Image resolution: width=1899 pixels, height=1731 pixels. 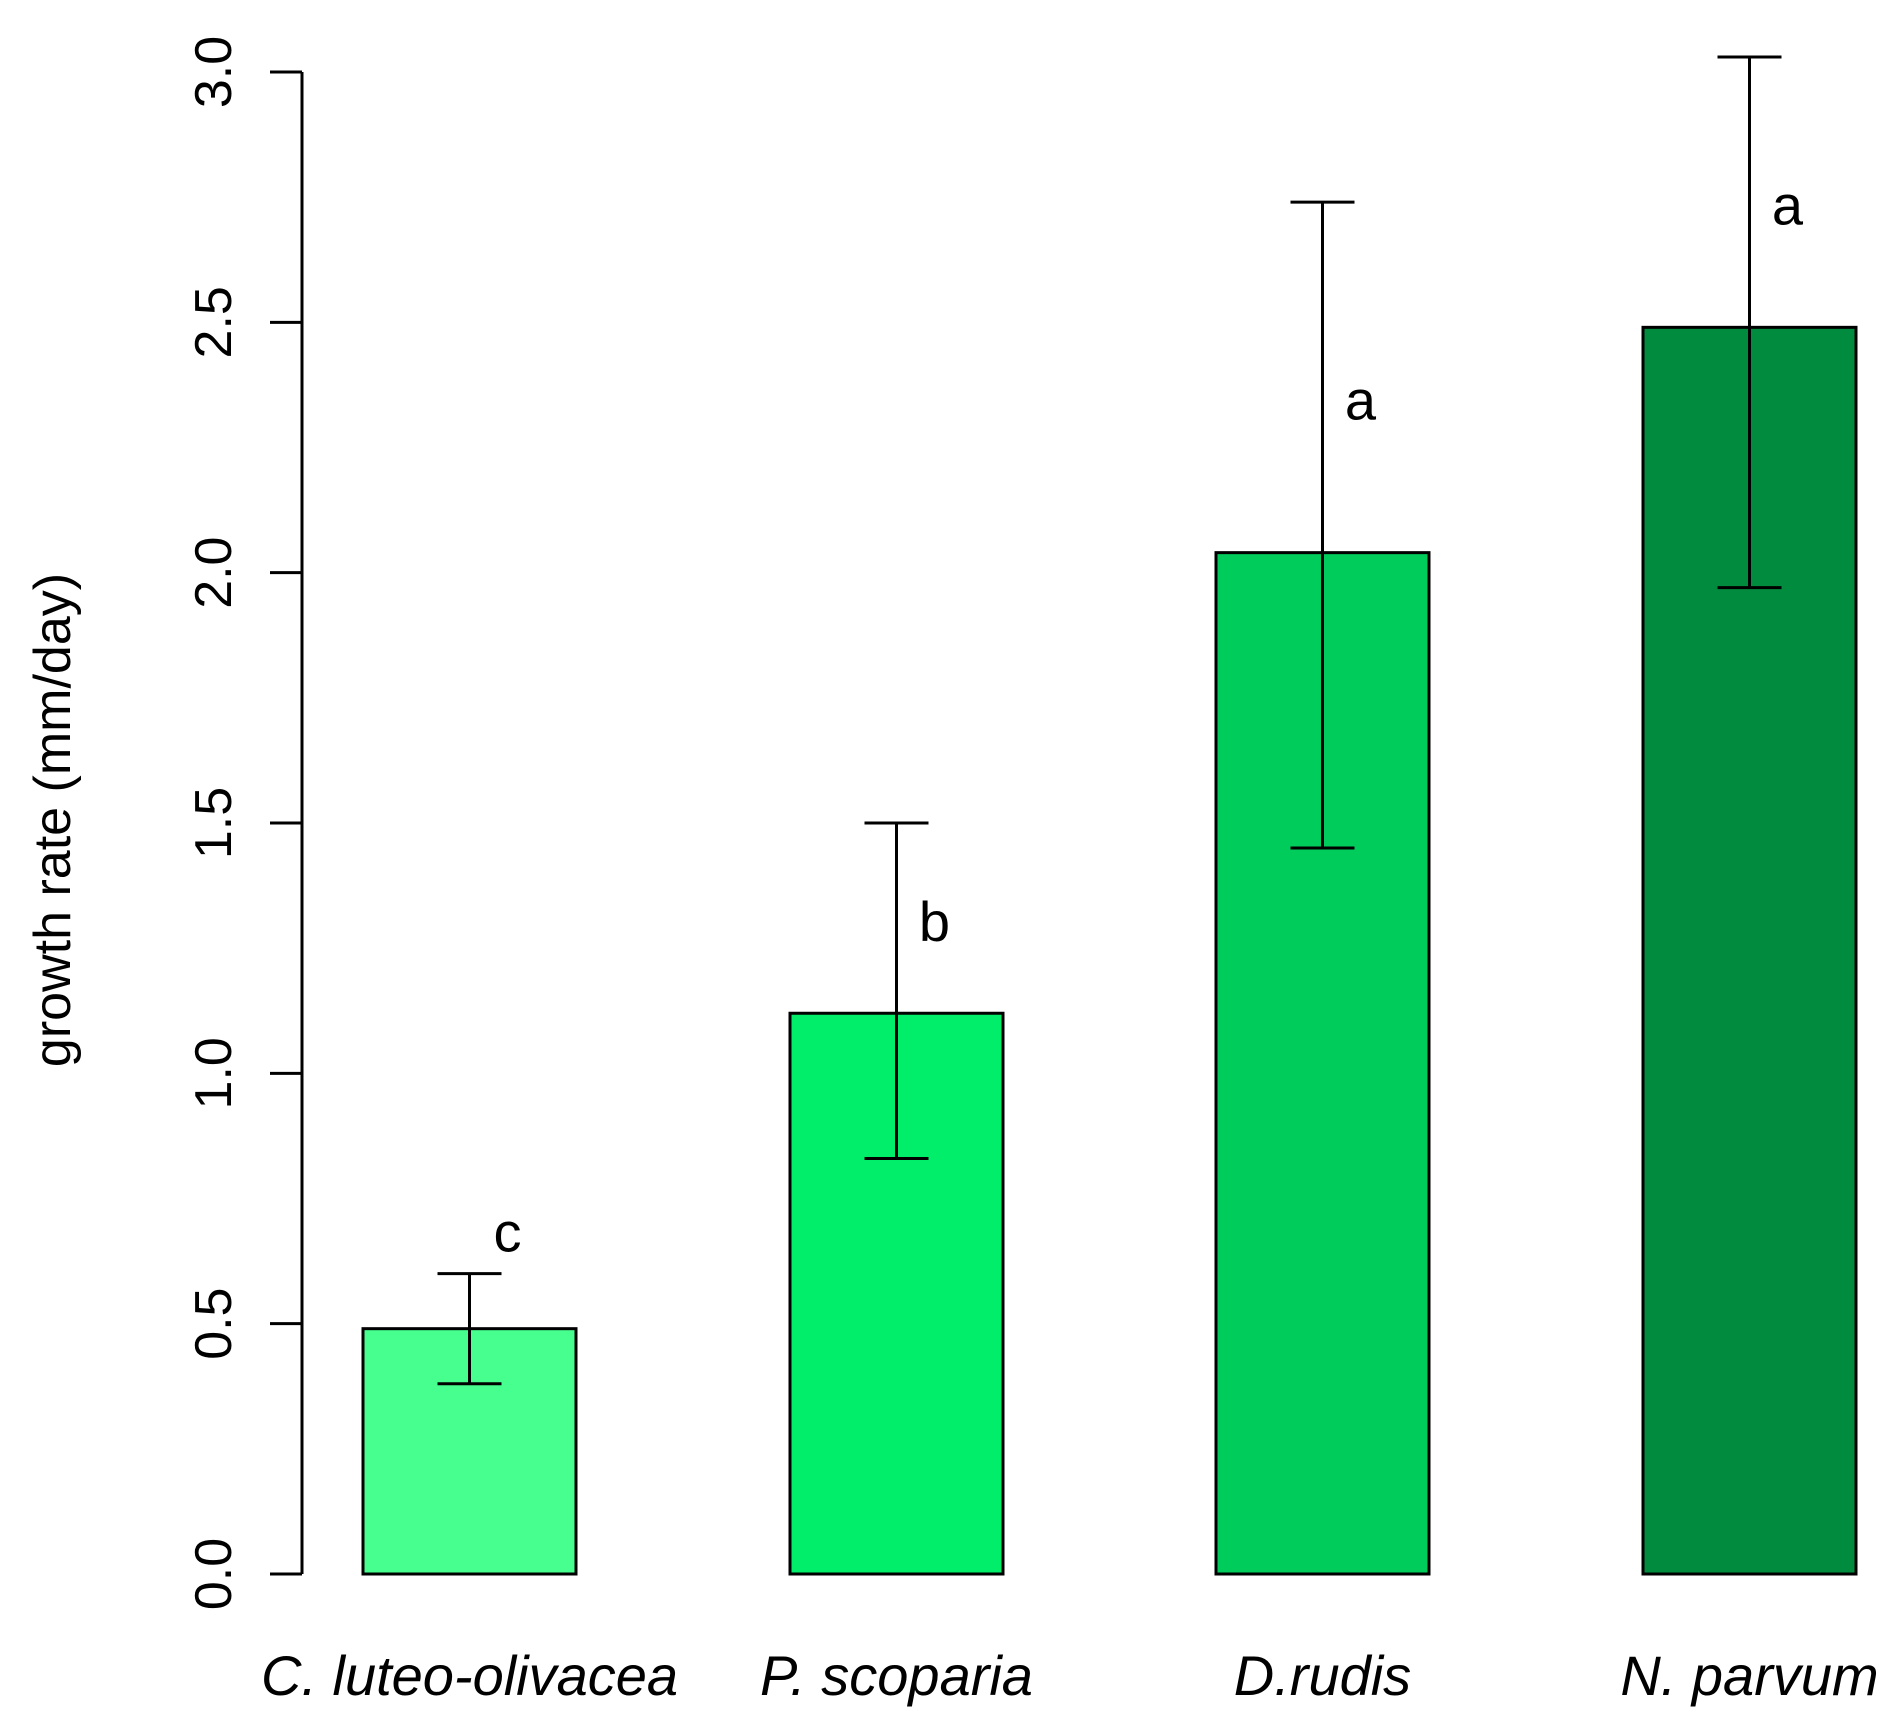 I want to click on significance-letter: c, so click(x=508, y=1232).